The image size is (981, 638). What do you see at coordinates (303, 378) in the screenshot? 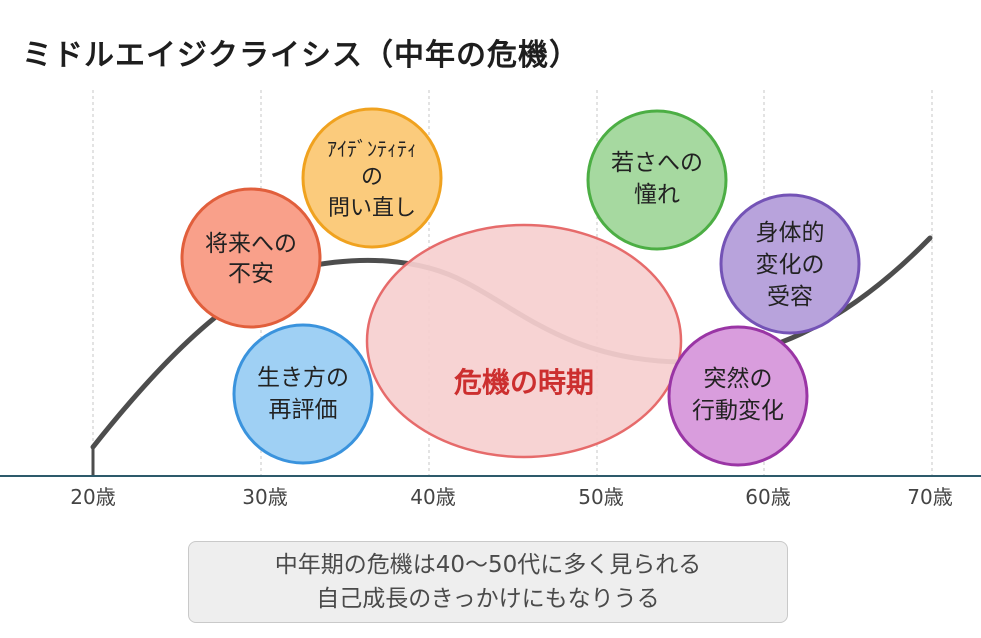
I see `bubble-way-of-life-line-1: 生き方の` at bounding box center [303, 378].